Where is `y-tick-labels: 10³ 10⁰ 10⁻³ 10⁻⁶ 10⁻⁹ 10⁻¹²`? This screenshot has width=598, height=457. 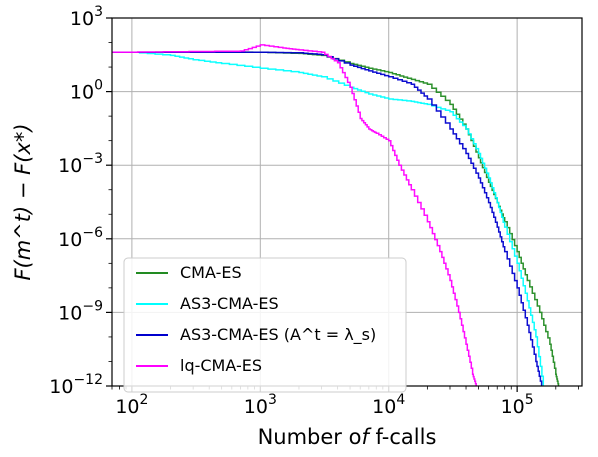 y-tick-labels: 10³ 10⁰ 10⁻³ 10⁻⁶ 10⁻⁹ 10⁻¹² is located at coordinates (76, 201).